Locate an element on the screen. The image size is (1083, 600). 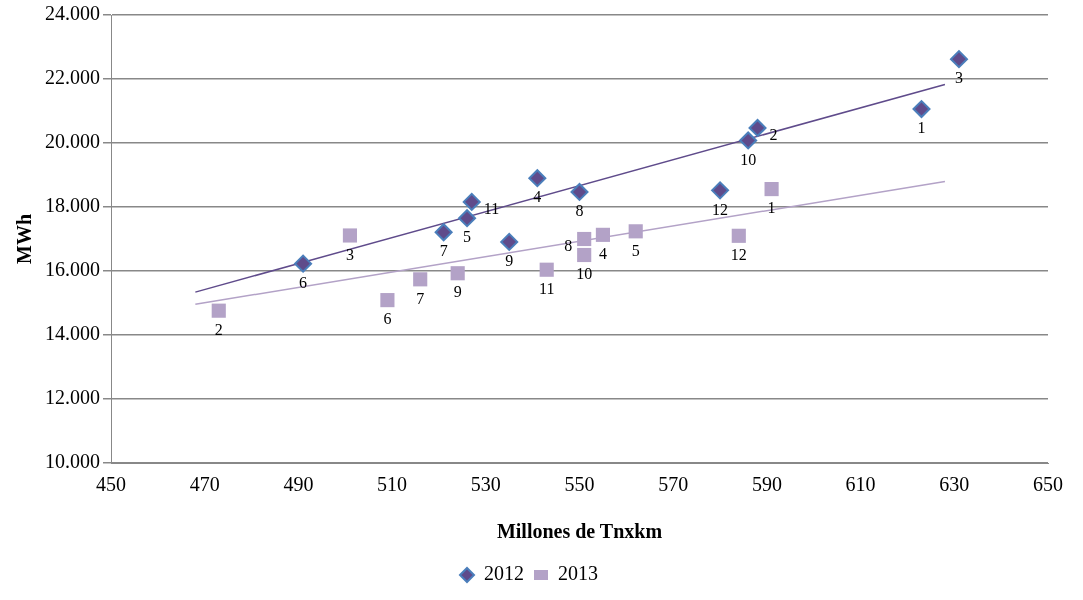
x-tick-label: 650 is located at coordinates (1048, 484).